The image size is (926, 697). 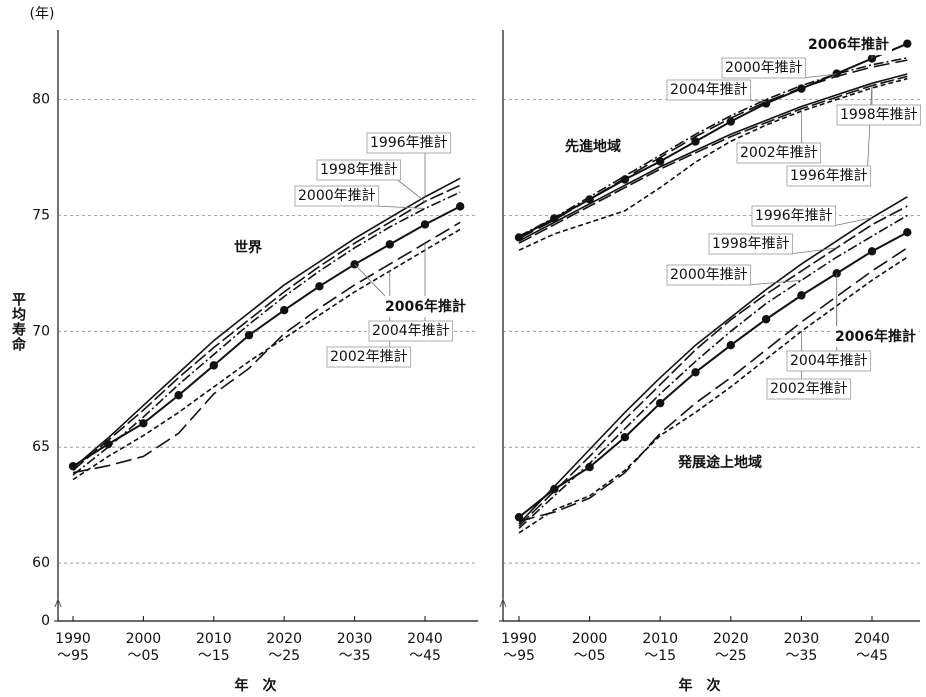 I want to click on x-tick-label: 1990 ～95, so click(x=519, y=647).